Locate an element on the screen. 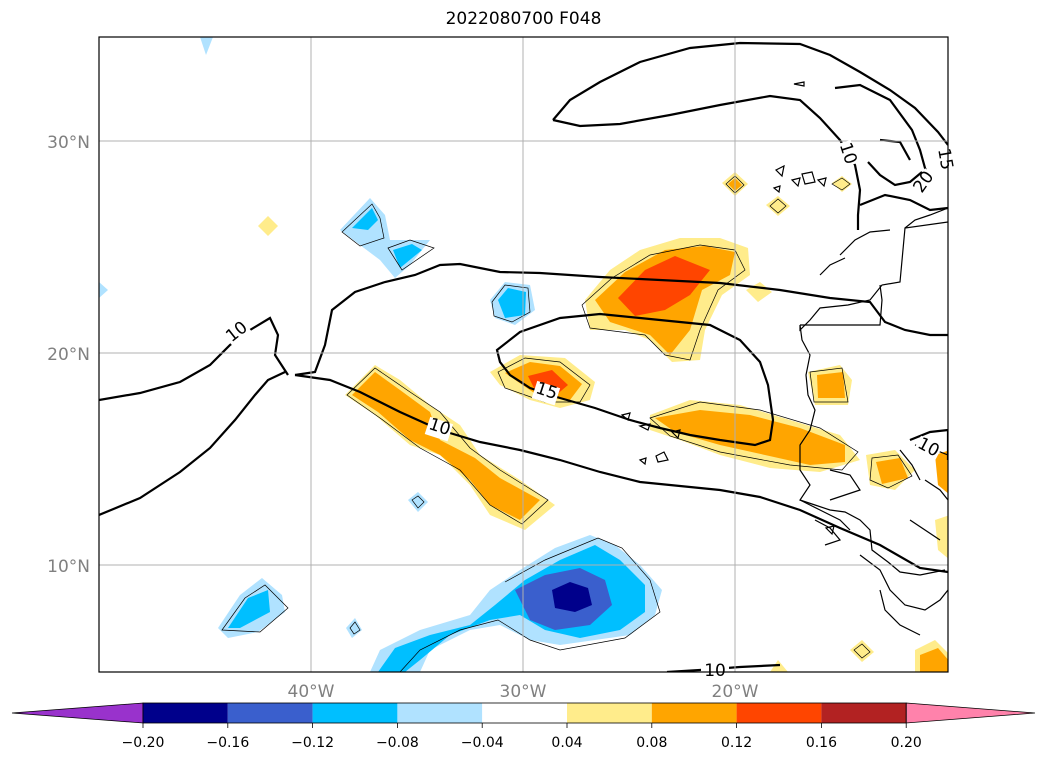 The image size is (1047, 763). colorbar-tick-label: −0.08 is located at coordinates (397, 743).